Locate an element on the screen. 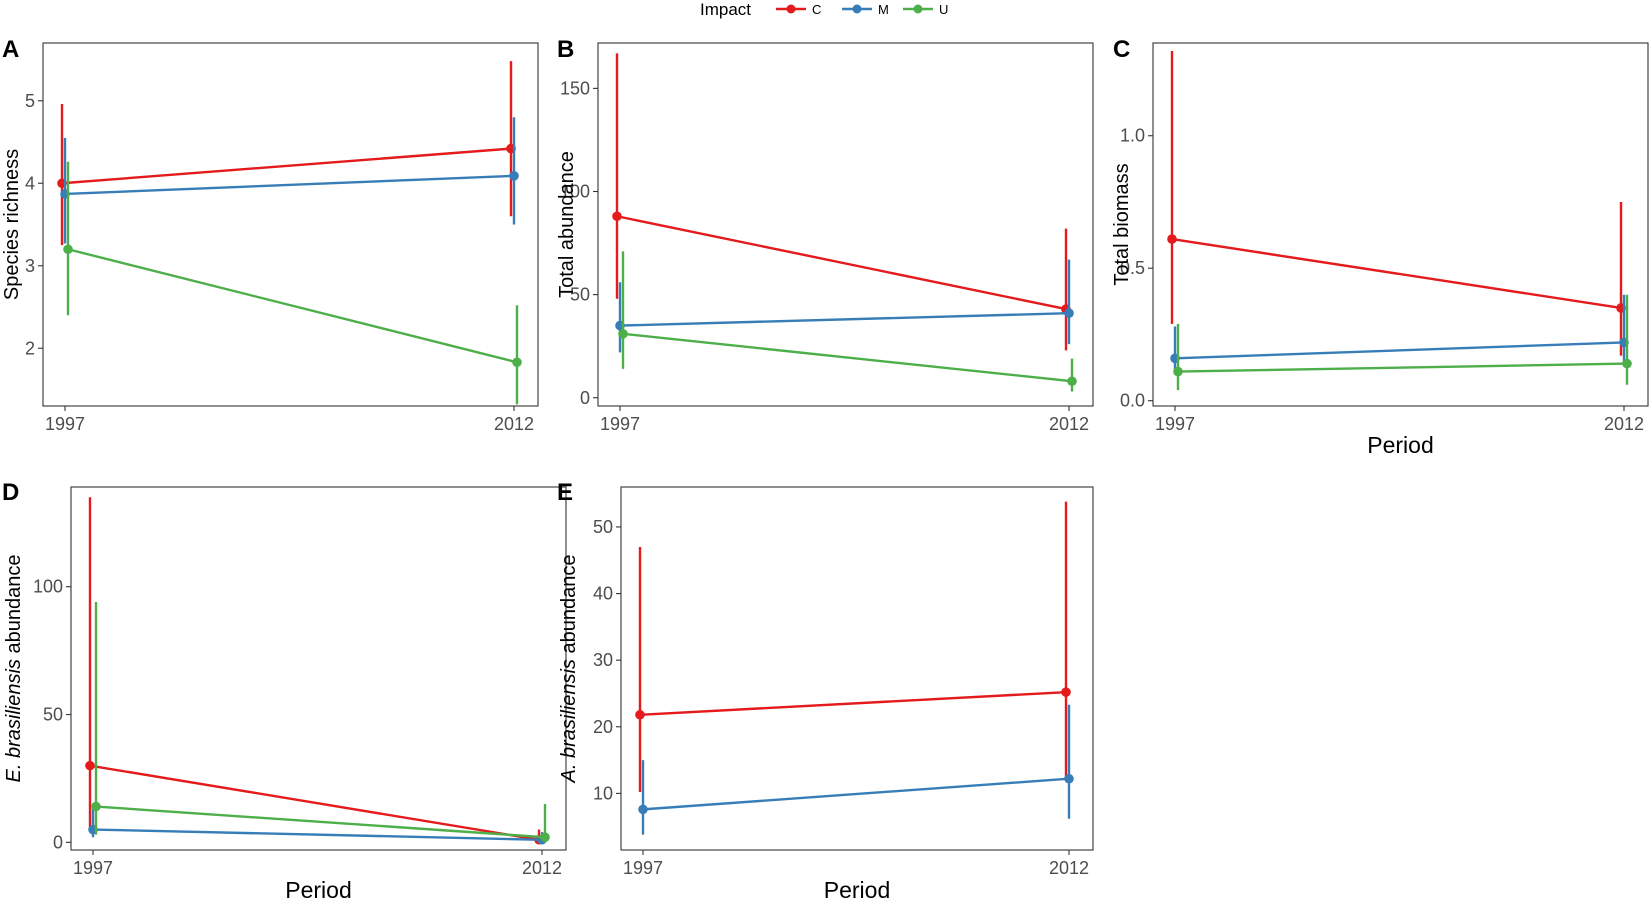 The width and height of the screenshot is (1652, 906). y-axis-title-text: Total abundance is located at coordinates (567, 224).